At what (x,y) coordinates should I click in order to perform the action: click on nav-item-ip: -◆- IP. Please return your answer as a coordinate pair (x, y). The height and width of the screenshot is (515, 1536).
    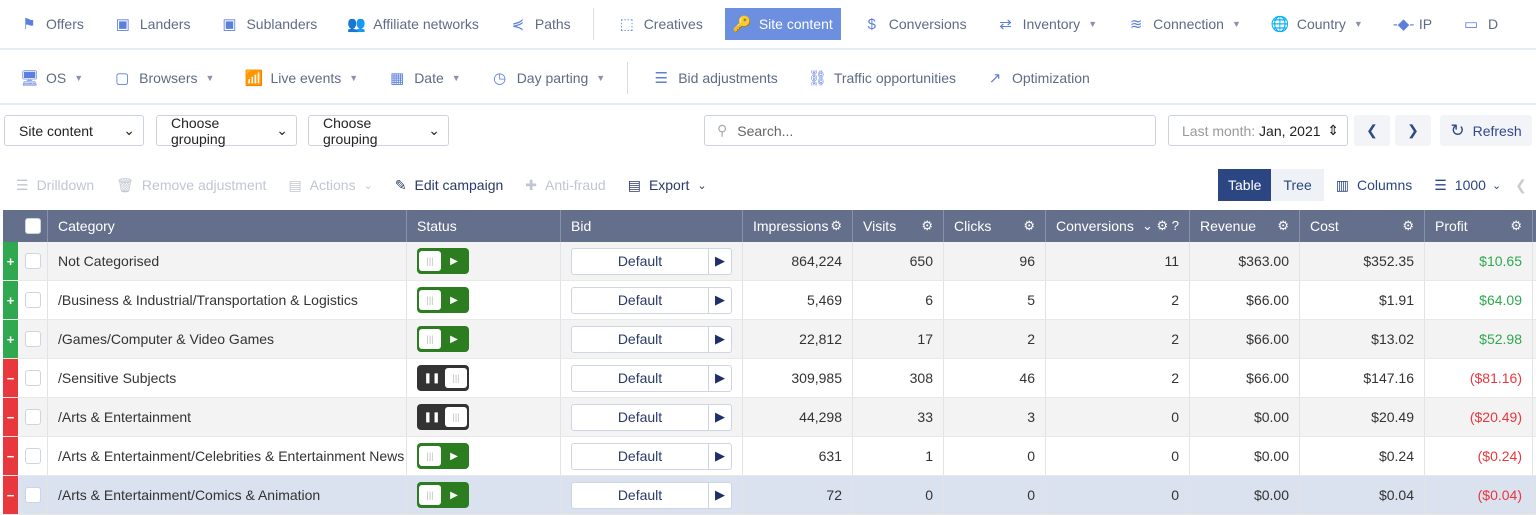
    Looking at the image, I should click on (1412, 24).